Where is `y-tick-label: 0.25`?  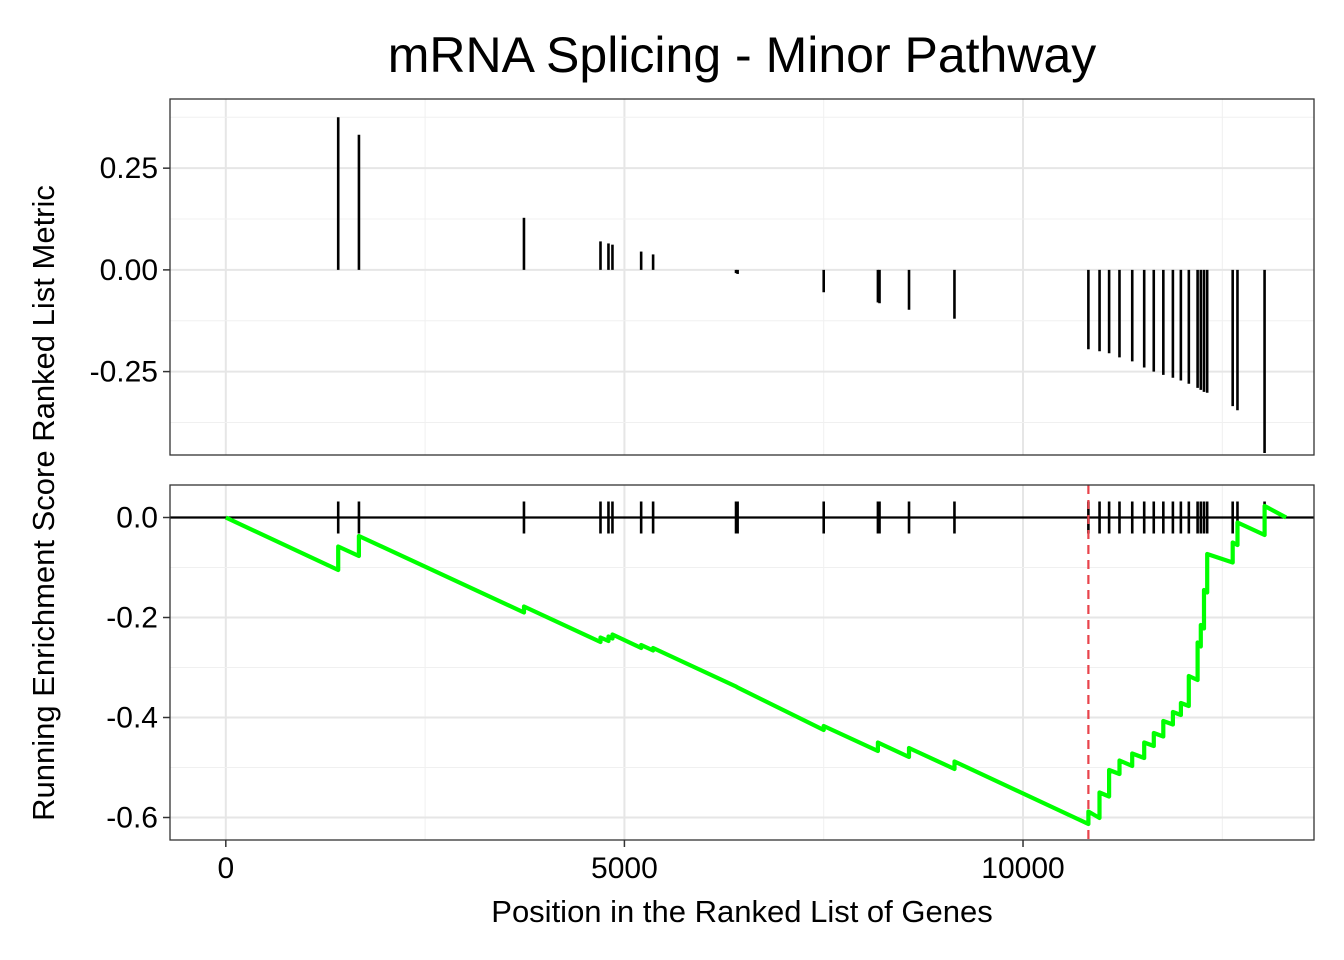
y-tick-label: 0.25 is located at coordinates (129, 168).